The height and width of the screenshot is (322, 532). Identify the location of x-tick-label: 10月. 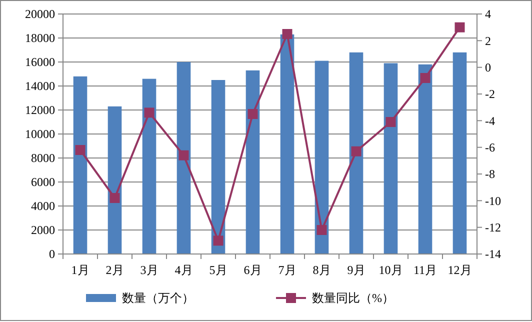
(390, 270).